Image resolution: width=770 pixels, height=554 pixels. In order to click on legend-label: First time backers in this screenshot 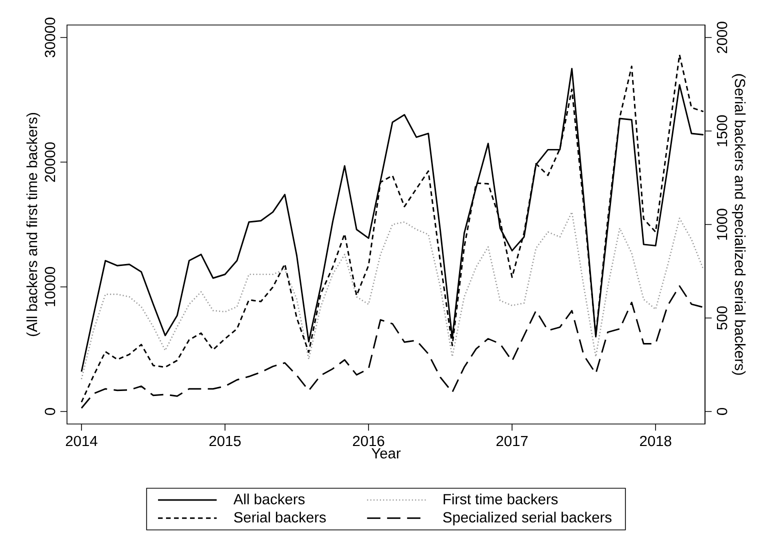, I will do `click(501, 499)`.